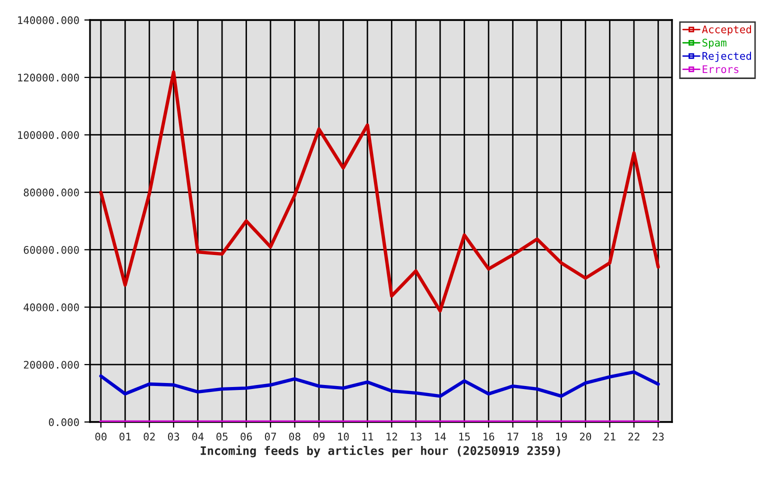 The image size is (780, 480). Describe the element at coordinates (174, 436) in the screenshot. I see `x-tick-label: 03` at that location.